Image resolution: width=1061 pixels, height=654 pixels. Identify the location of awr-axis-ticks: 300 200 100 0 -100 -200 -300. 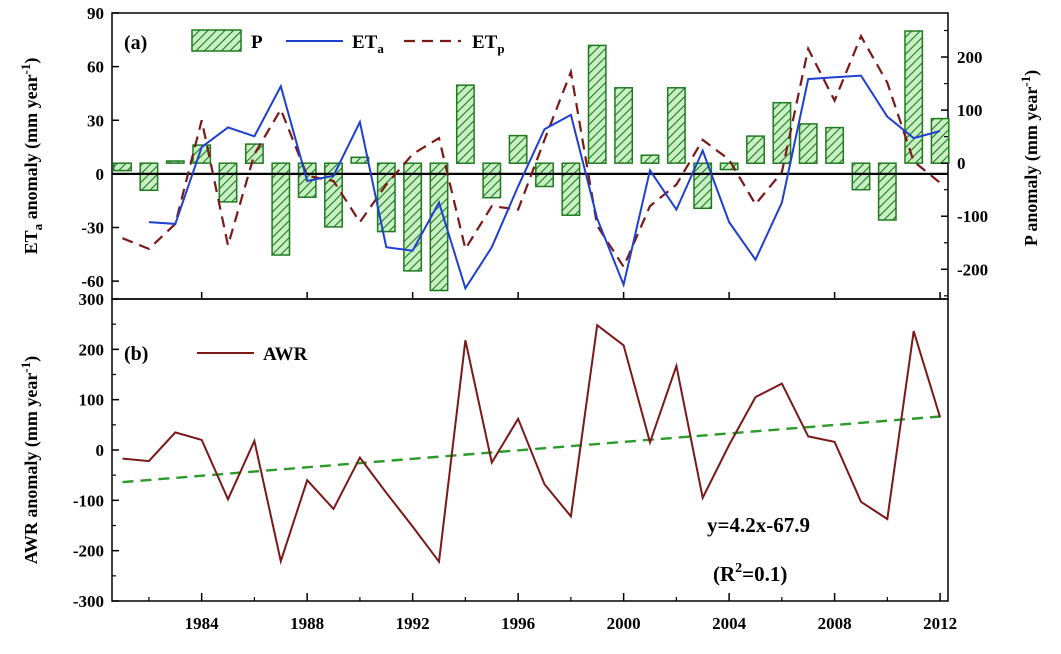
(96, 450).